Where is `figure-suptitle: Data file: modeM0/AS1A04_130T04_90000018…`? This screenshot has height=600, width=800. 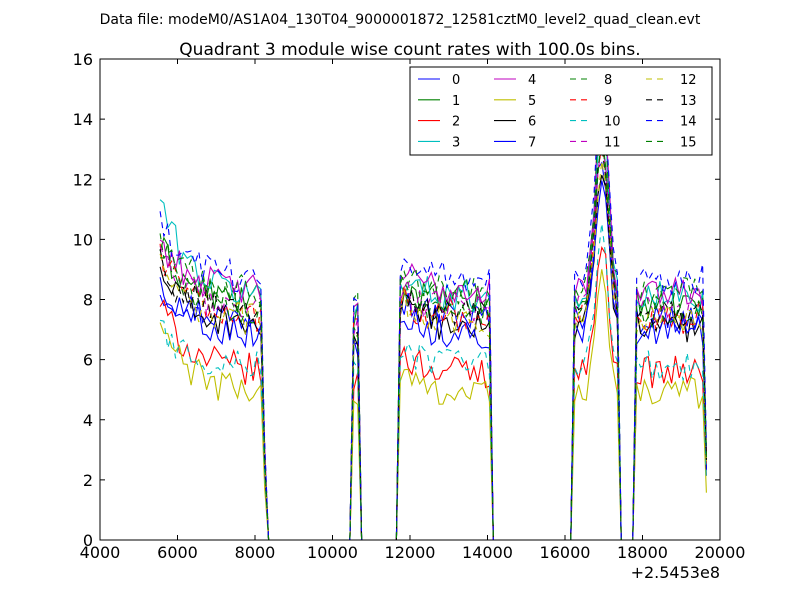 figure-suptitle: Data file: modeM0/AS1A04_130T04_90000018… is located at coordinates (400, 20).